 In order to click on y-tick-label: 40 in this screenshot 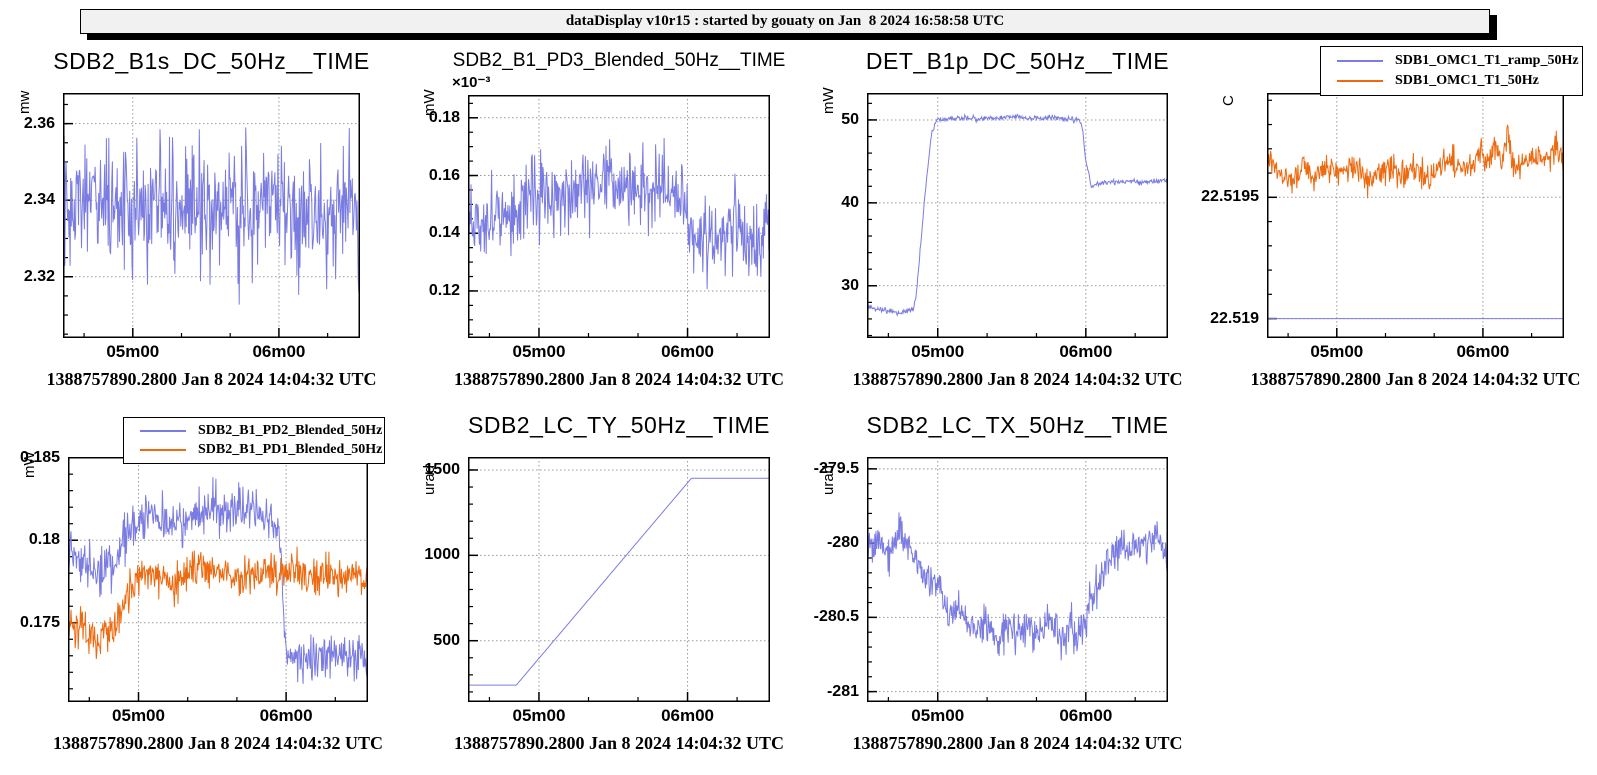, I will do `click(850, 202)`.